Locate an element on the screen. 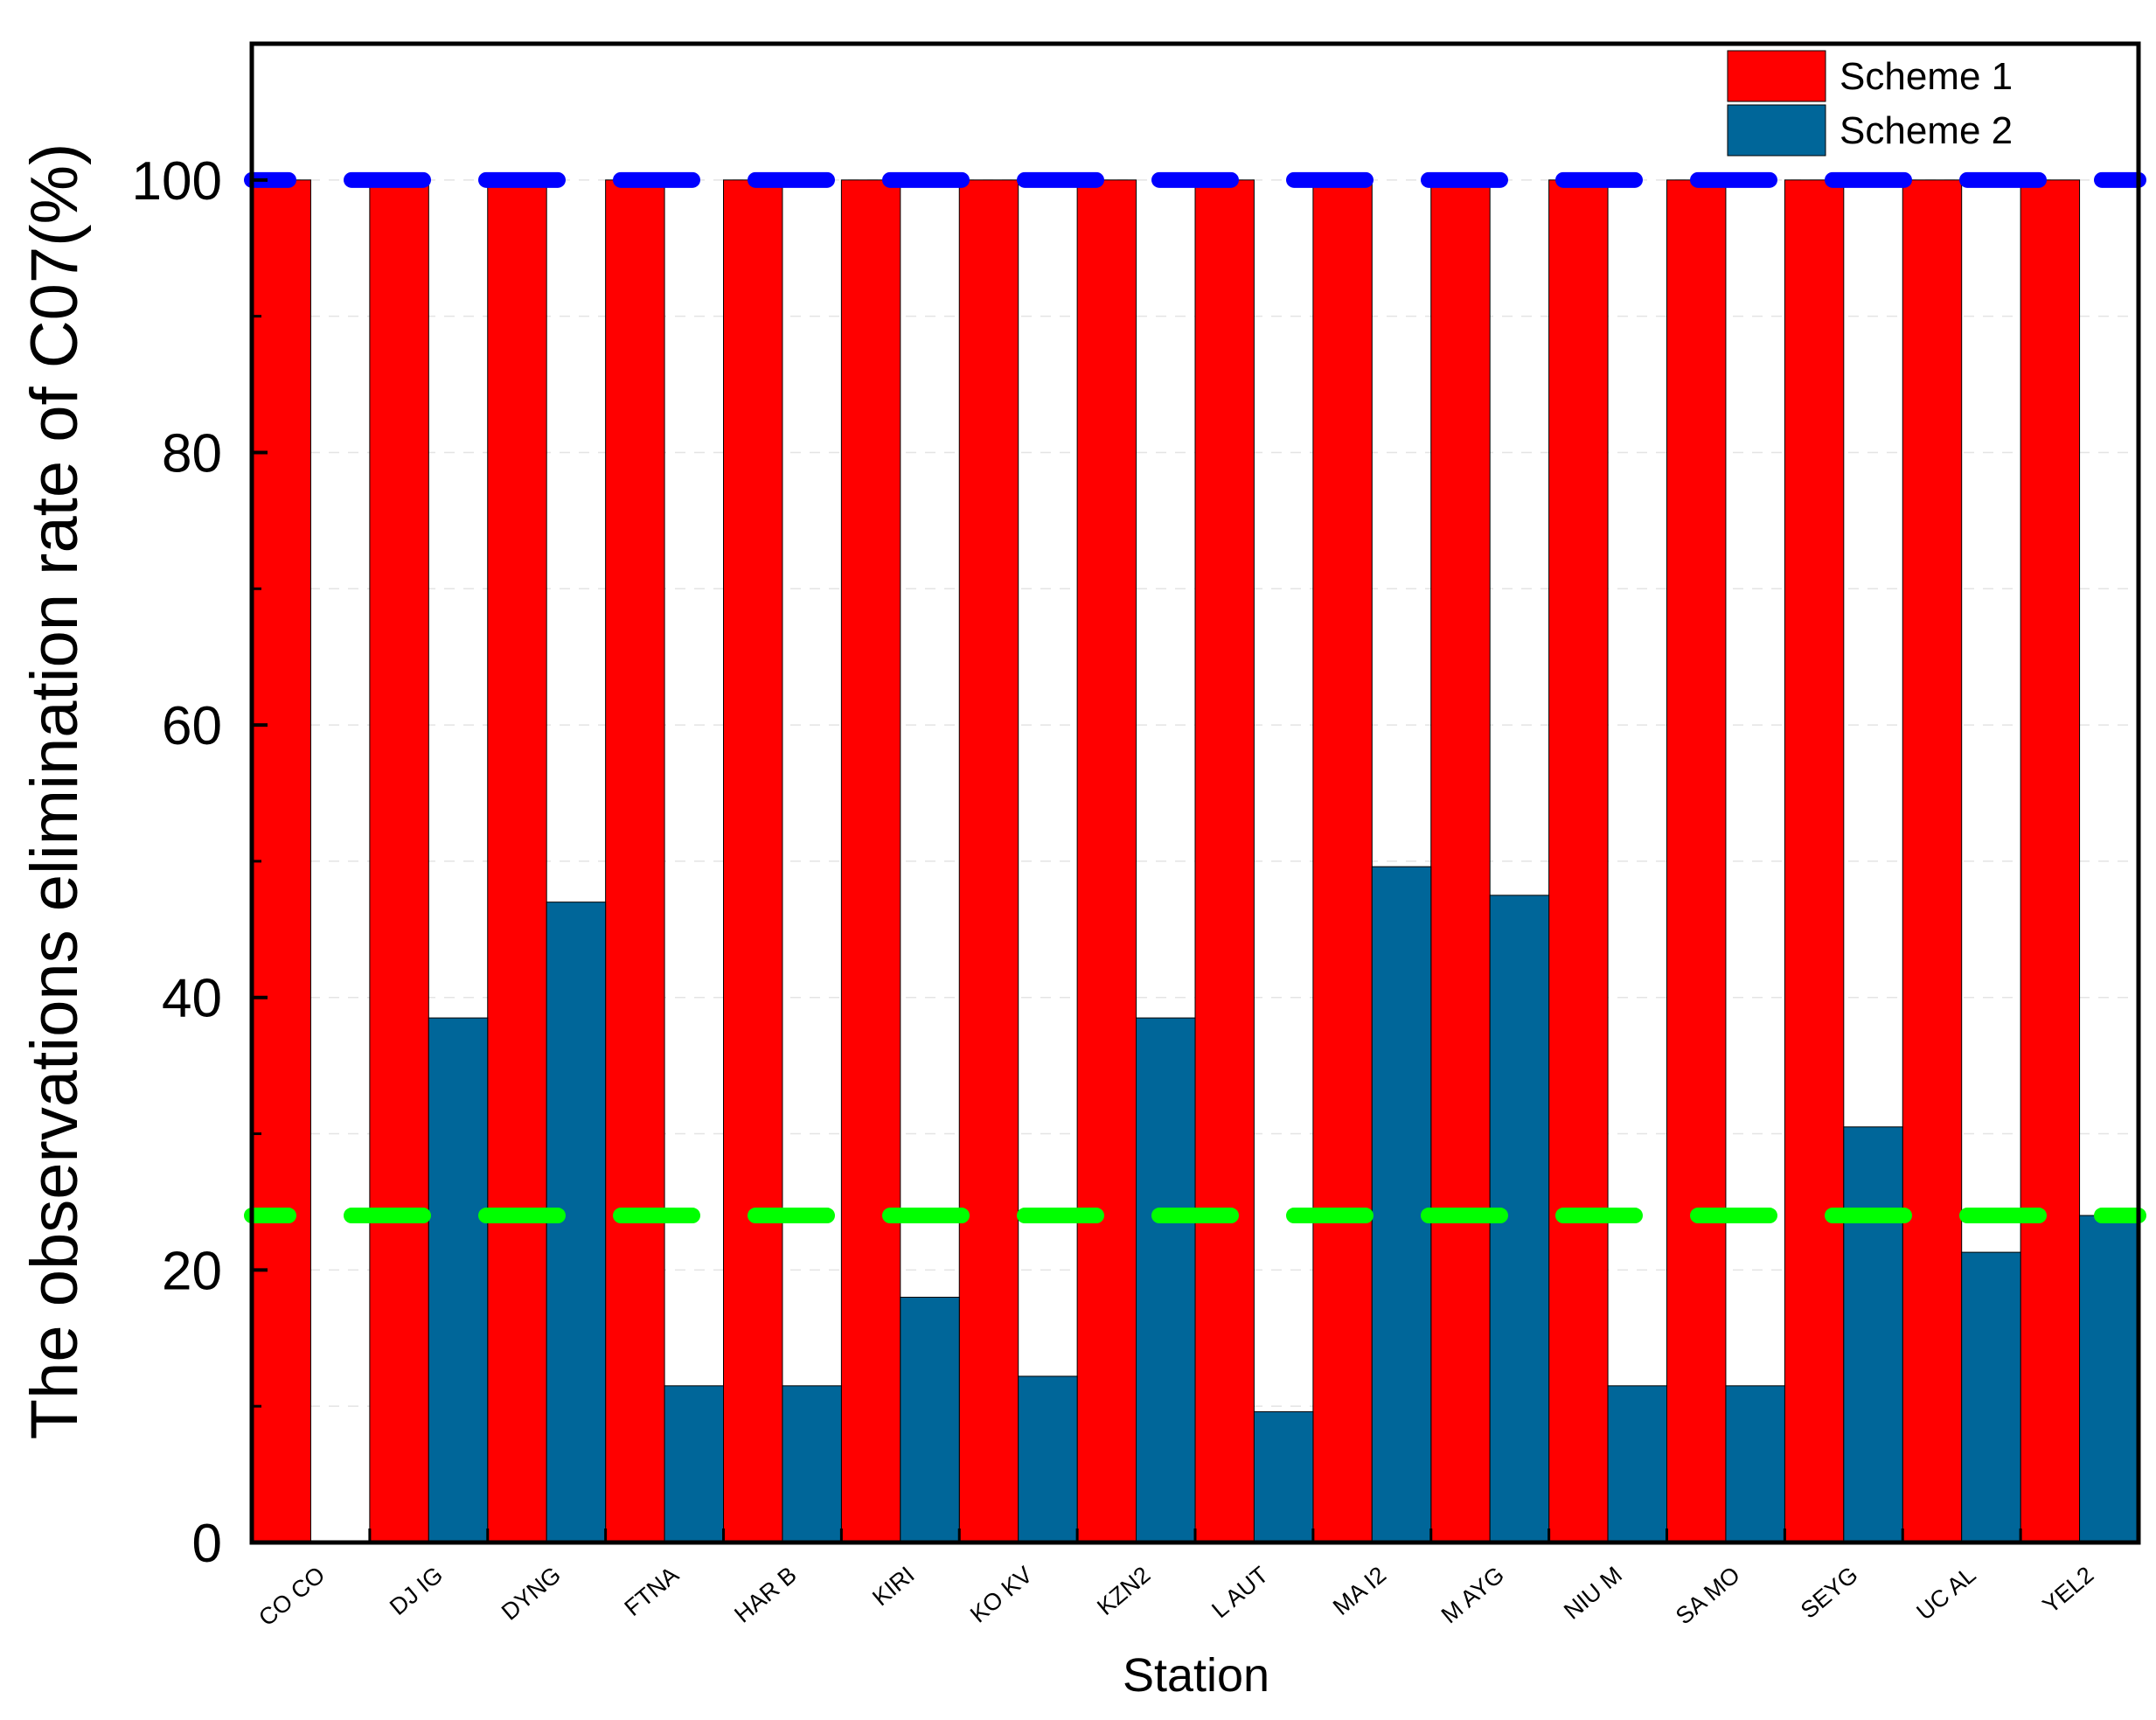  bar-scheme-2-yel2 is located at coordinates (2109, 1379).